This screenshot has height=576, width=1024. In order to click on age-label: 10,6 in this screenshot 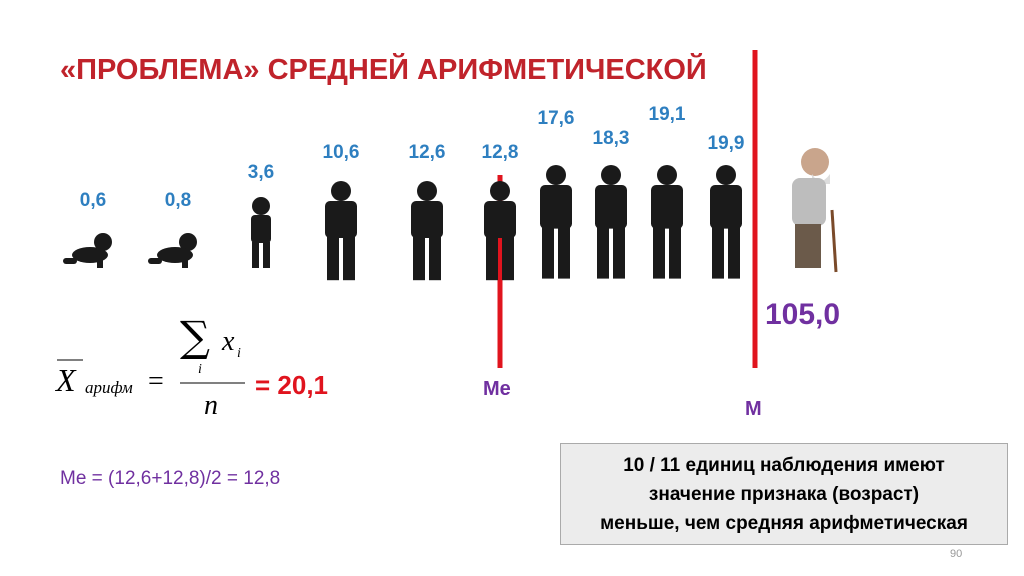, I will do `click(341, 152)`.